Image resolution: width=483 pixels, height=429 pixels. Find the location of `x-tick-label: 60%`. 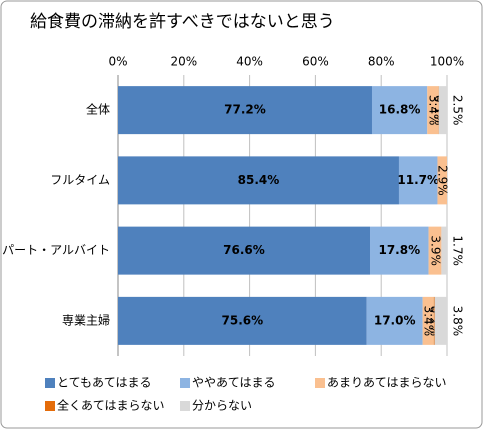

x-tick-label: 60% is located at coordinates (315, 62).